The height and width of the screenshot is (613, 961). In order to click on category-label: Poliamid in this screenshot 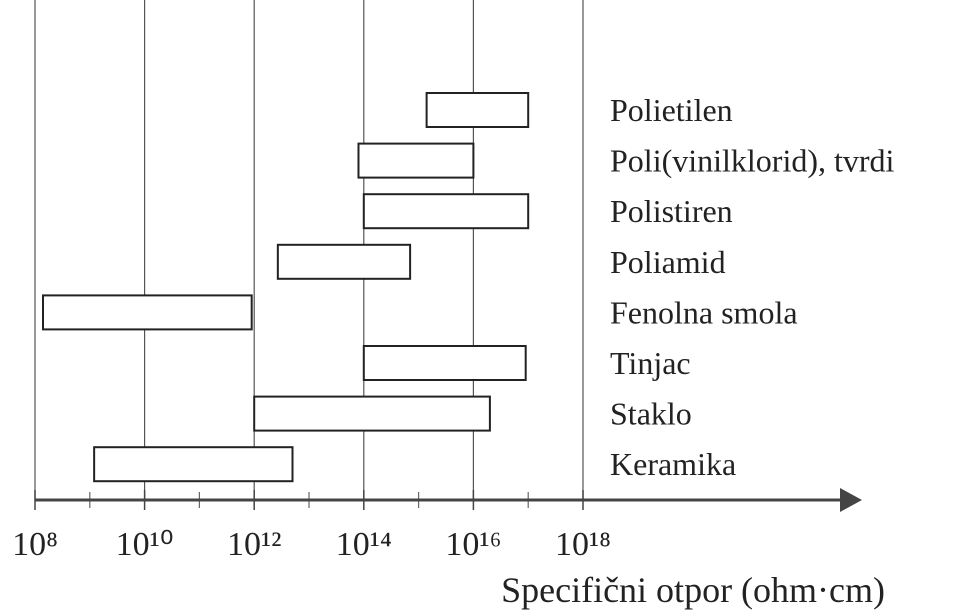, I will do `click(668, 262)`.